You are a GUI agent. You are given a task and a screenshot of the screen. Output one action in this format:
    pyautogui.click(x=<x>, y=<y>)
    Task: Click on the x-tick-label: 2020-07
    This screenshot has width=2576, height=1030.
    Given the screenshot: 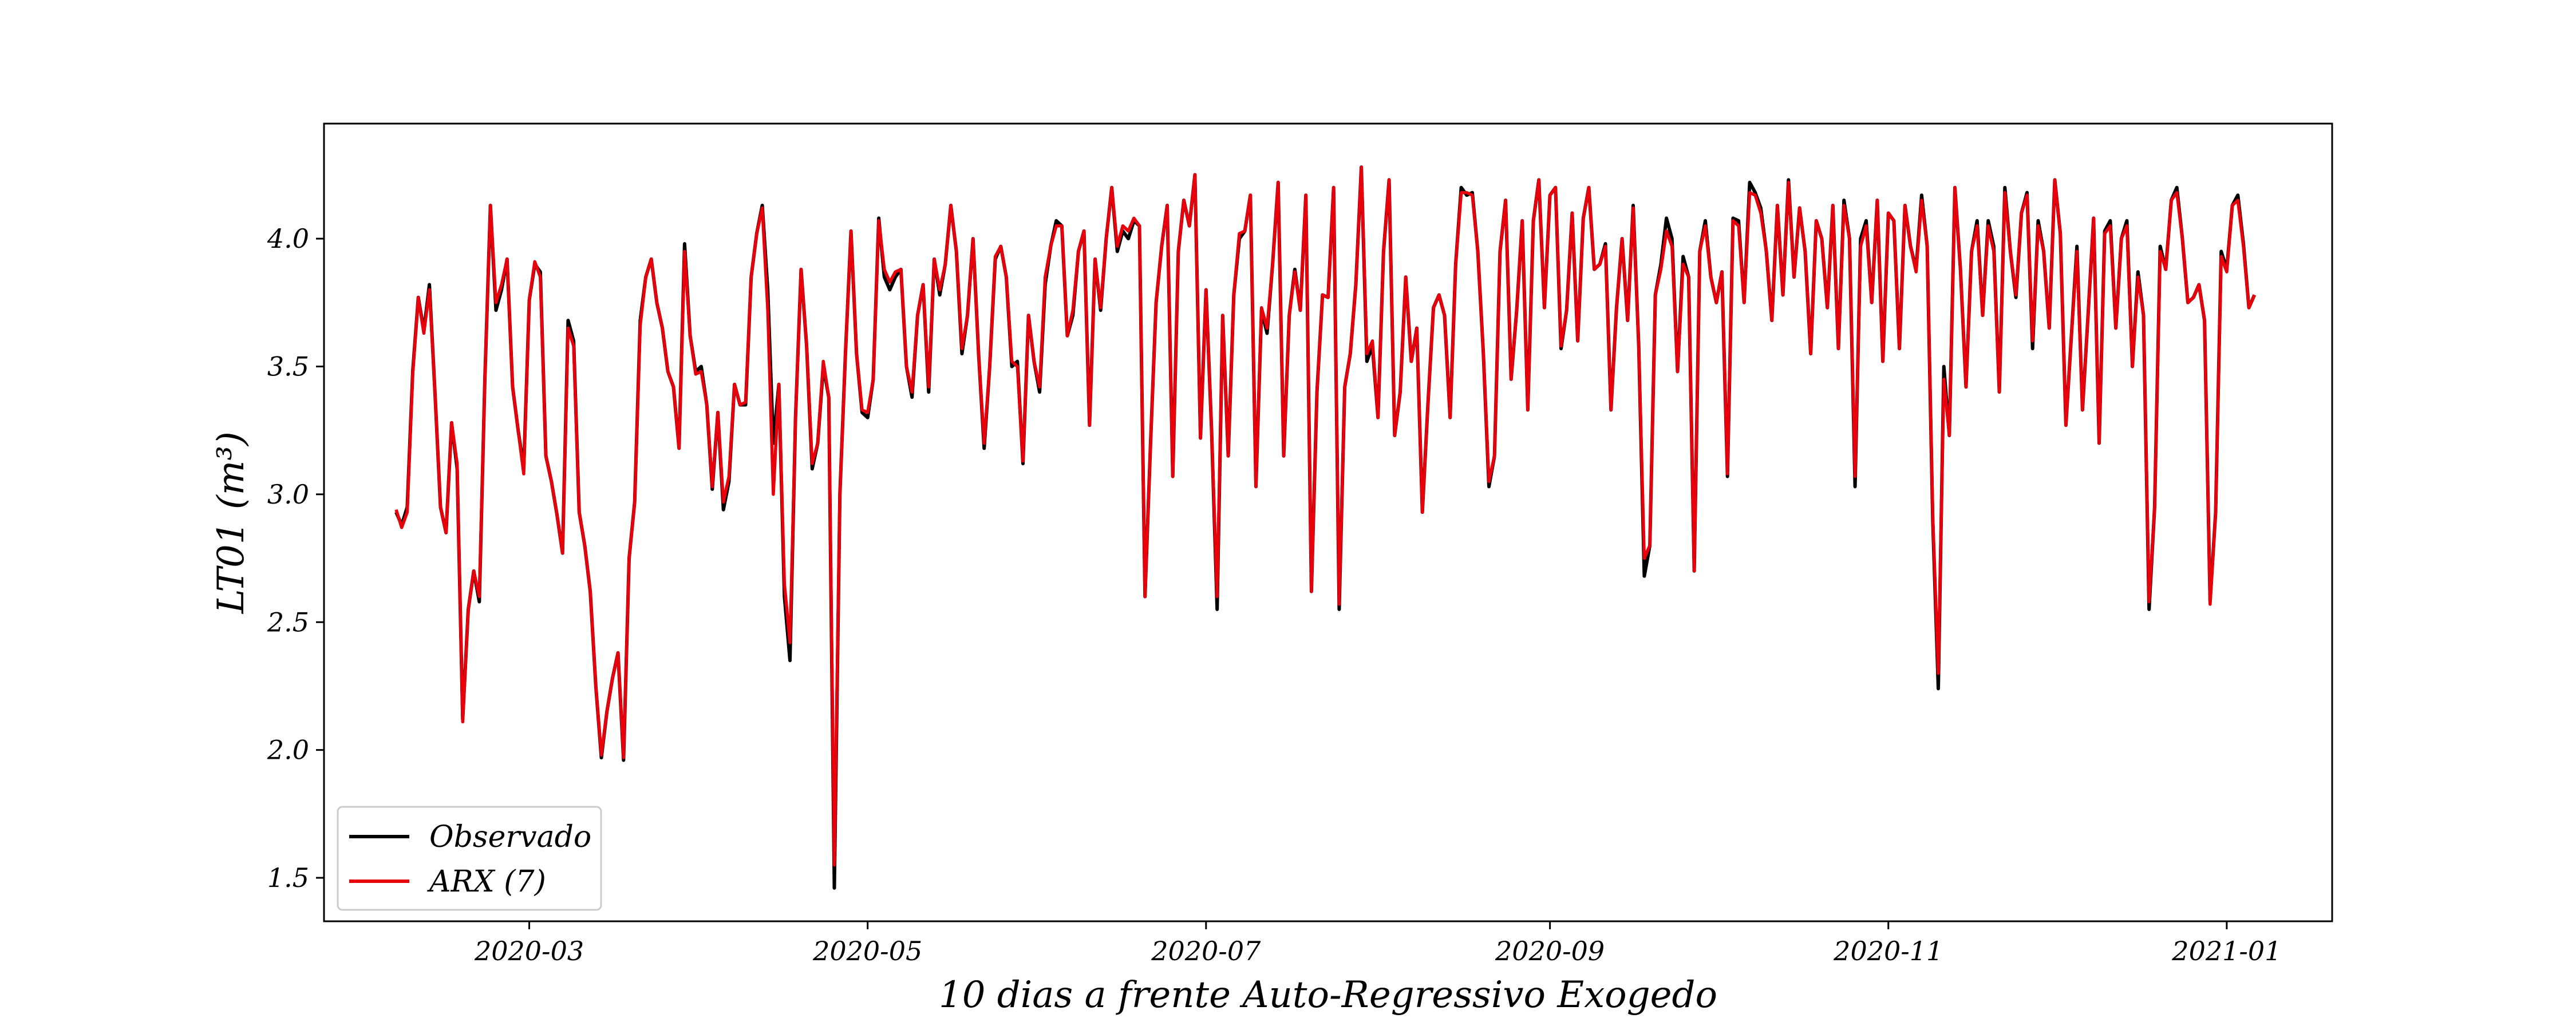 What is the action you would take?
    pyautogui.click(x=1206, y=951)
    